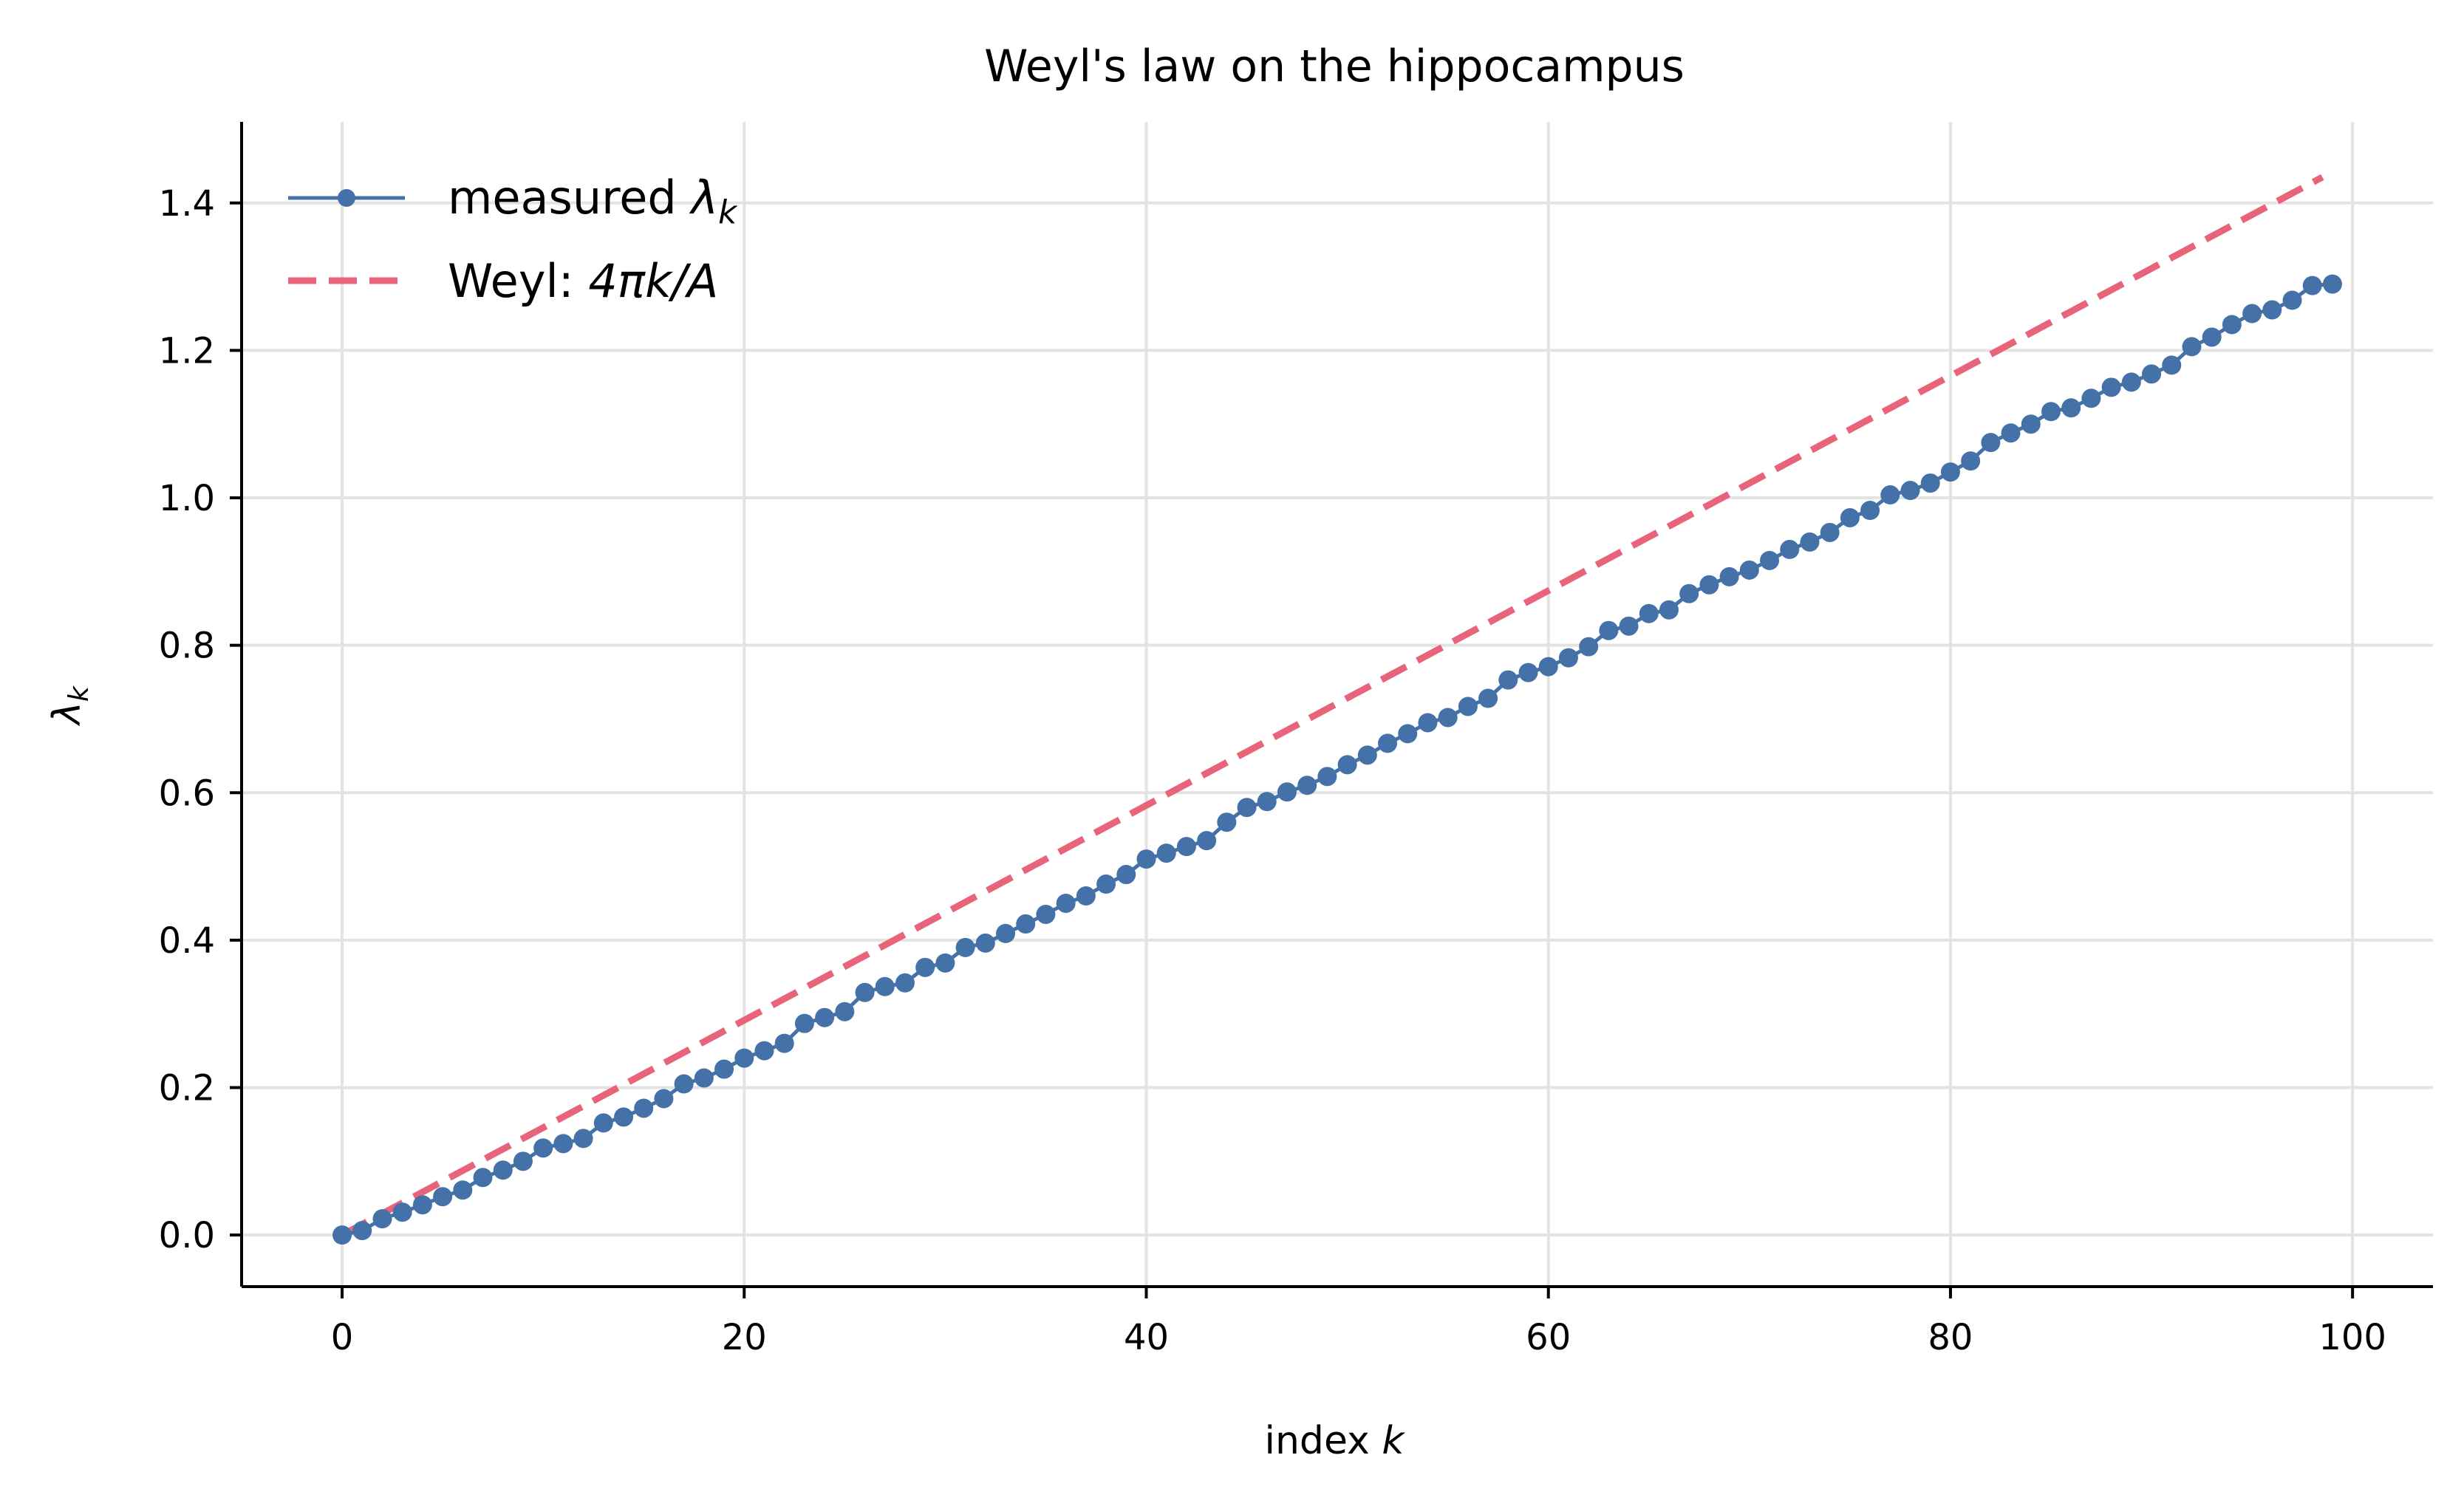 This screenshot has width=2464, height=1489. What do you see at coordinates (187, 1236) in the screenshot?
I see `y-tick-label: 0.0` at bounding box center [187, 1236].